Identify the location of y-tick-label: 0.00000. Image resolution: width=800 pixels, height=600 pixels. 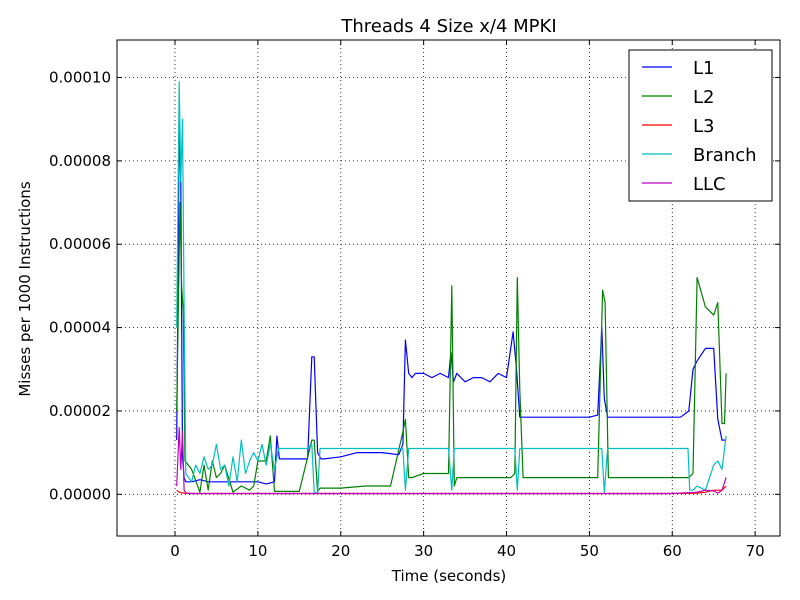
(80, 494).